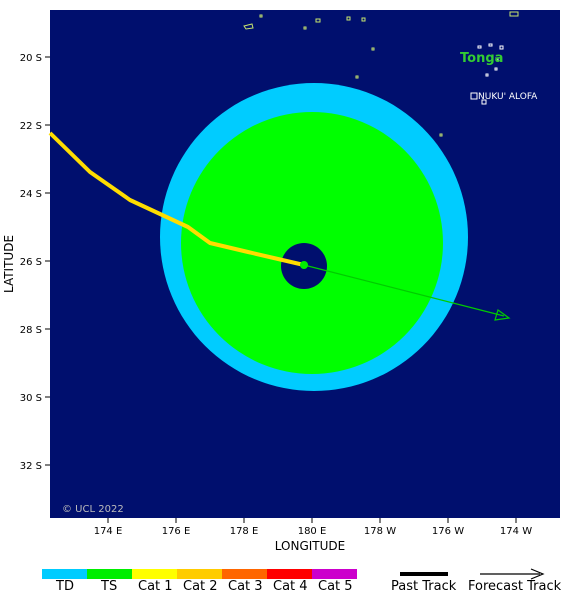 Image resolution: width=580 pixels, height=602 pixels. Describe the element at coordinates (515, 586) in the screenshot. I see `forecast-track-label: Forecast Track` at that location.